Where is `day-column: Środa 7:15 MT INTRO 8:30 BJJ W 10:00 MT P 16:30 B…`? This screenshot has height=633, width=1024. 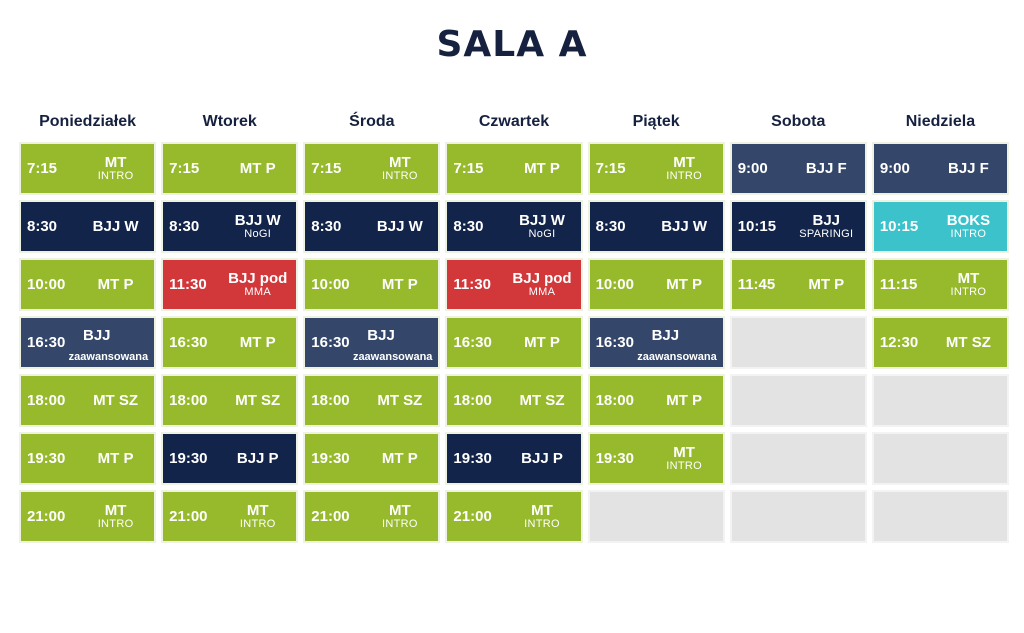 day-column: Środa 7:15 MT INTRO 8:30 BJJ W 10:00 MT P 16:30 B… is located at coordinates (372, 324).